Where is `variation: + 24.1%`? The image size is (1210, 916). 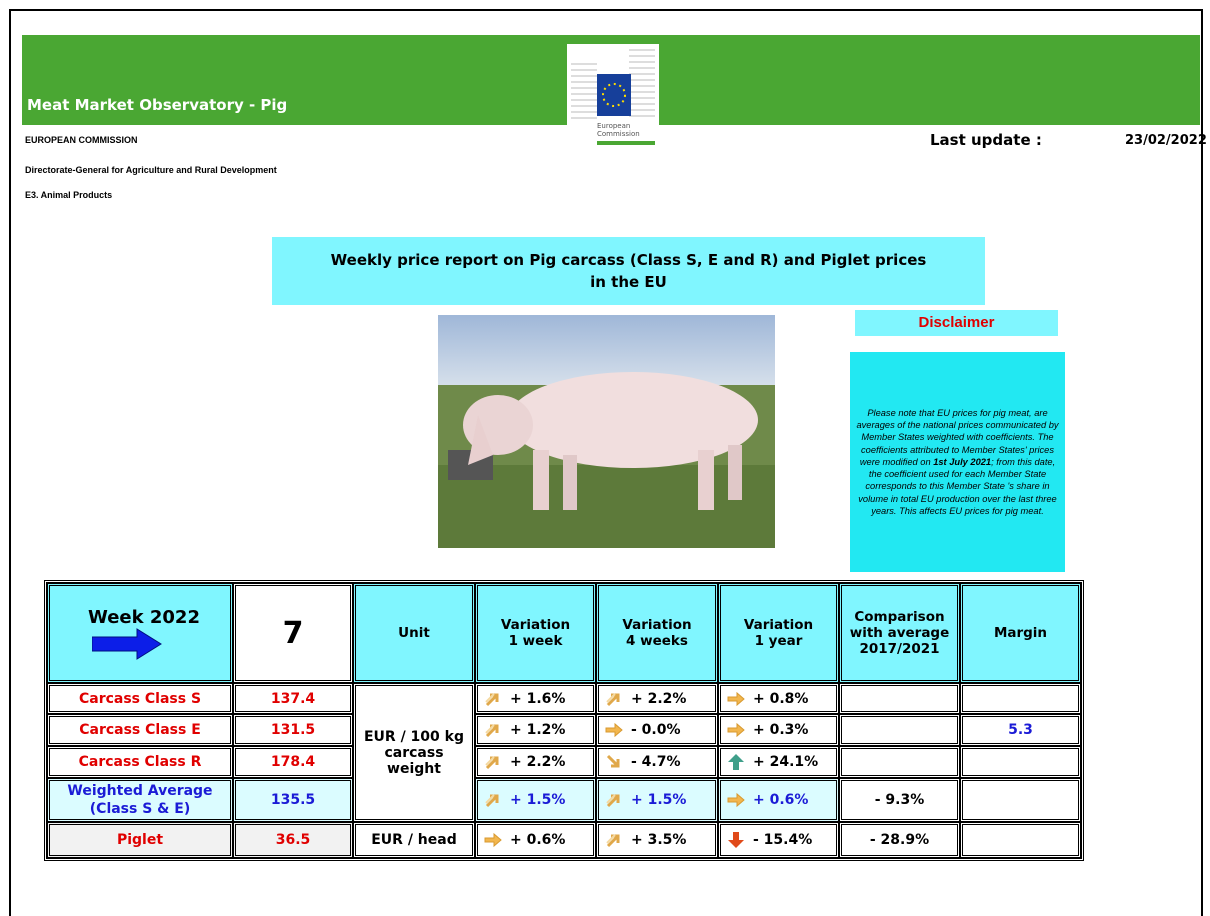 variation: + 24.1% is located at coordinates (778, 762).